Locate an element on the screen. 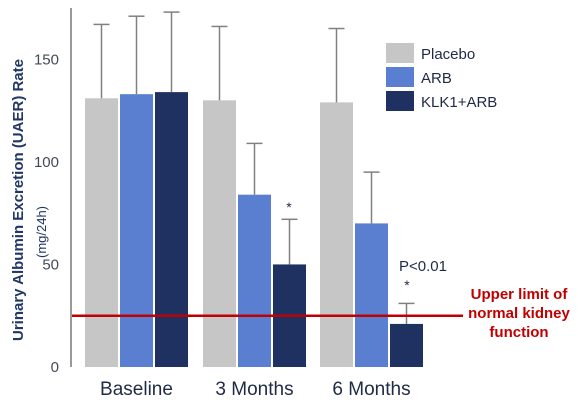  x-category-group: Baseline 3 Months 6 Months is located at coordinates (255, 389).